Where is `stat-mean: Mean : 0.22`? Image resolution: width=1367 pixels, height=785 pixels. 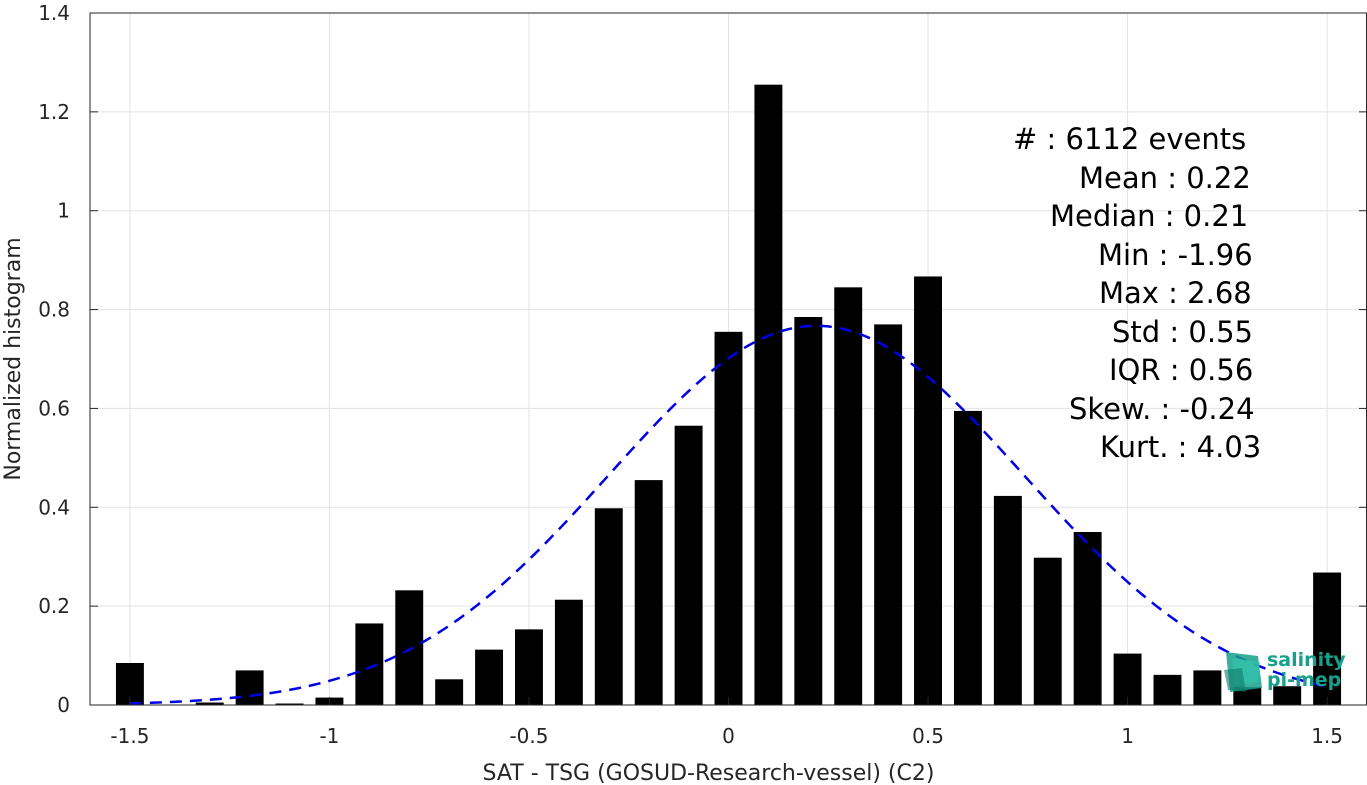
stat-mean: Mean : 0.22 is located at coordinates (1165, 177).